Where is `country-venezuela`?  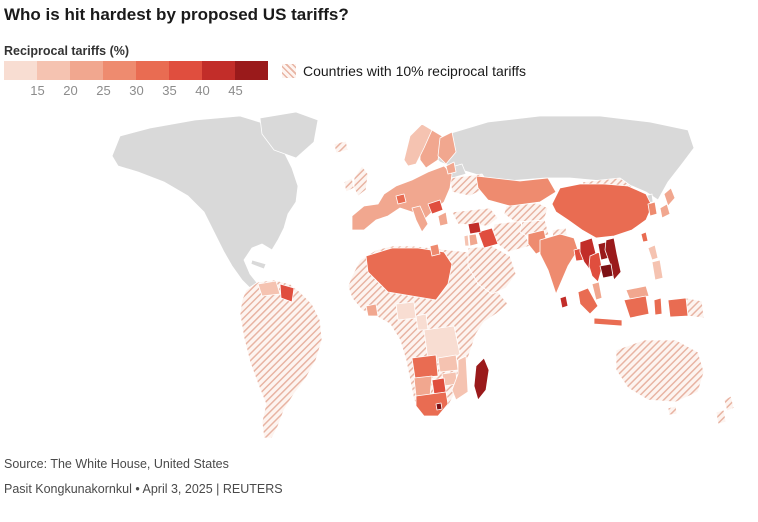
country-venezuela is located at coordinates (269, 288).